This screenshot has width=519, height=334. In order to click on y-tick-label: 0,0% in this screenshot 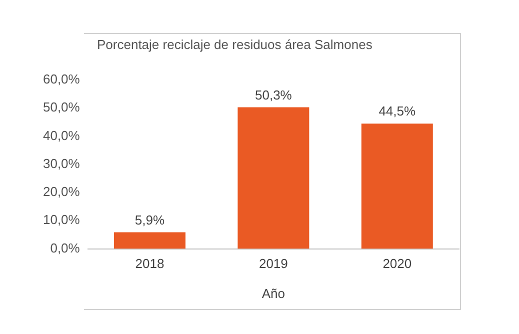, I will do `click(65, 248)`.